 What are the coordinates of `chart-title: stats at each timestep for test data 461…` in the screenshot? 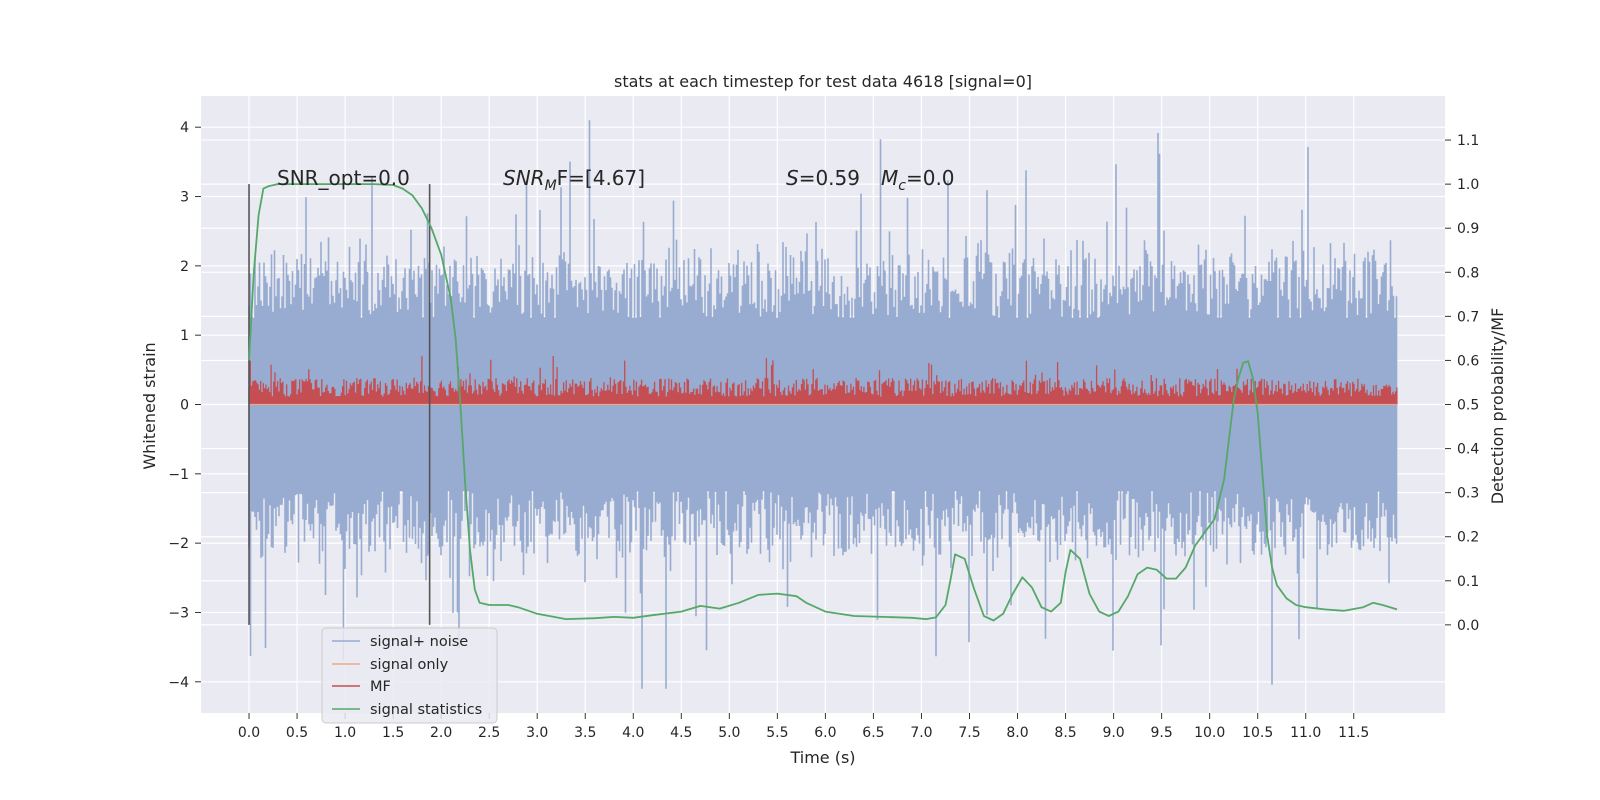 It's located at (823, 81).